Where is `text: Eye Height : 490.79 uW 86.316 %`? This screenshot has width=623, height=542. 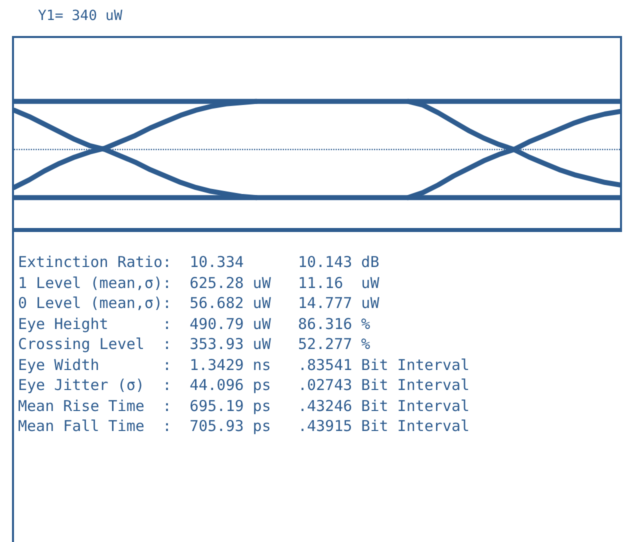
text: Eye Height : 490.79 uW 86.316 % is located at coordinates (194, 323).